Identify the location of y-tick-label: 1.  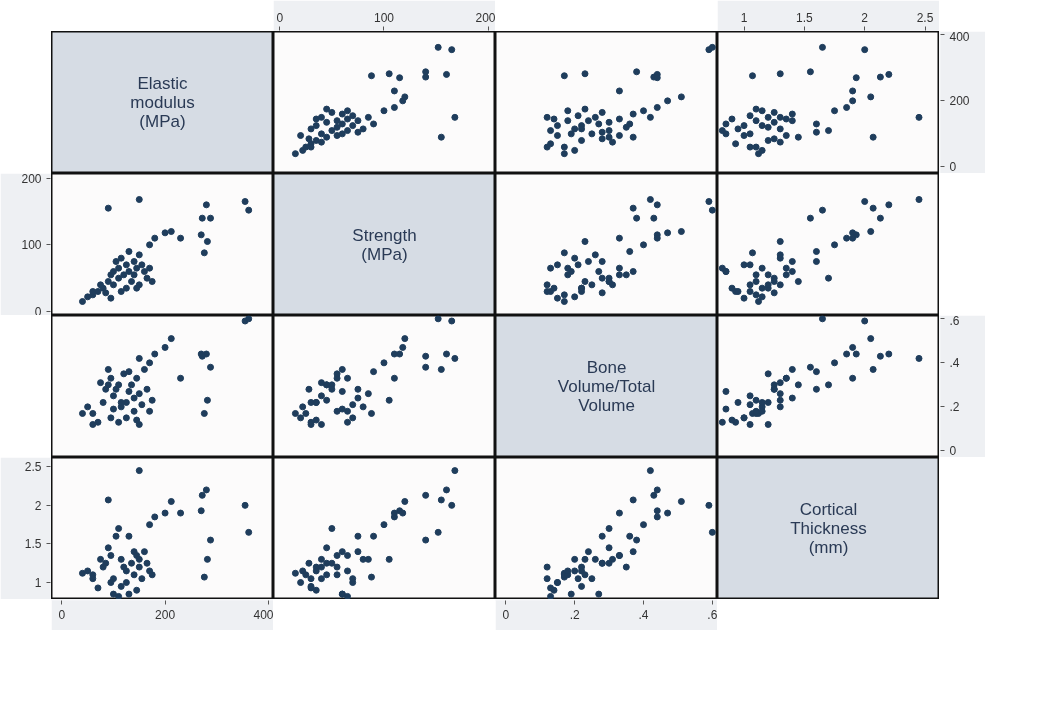
(38, 583).